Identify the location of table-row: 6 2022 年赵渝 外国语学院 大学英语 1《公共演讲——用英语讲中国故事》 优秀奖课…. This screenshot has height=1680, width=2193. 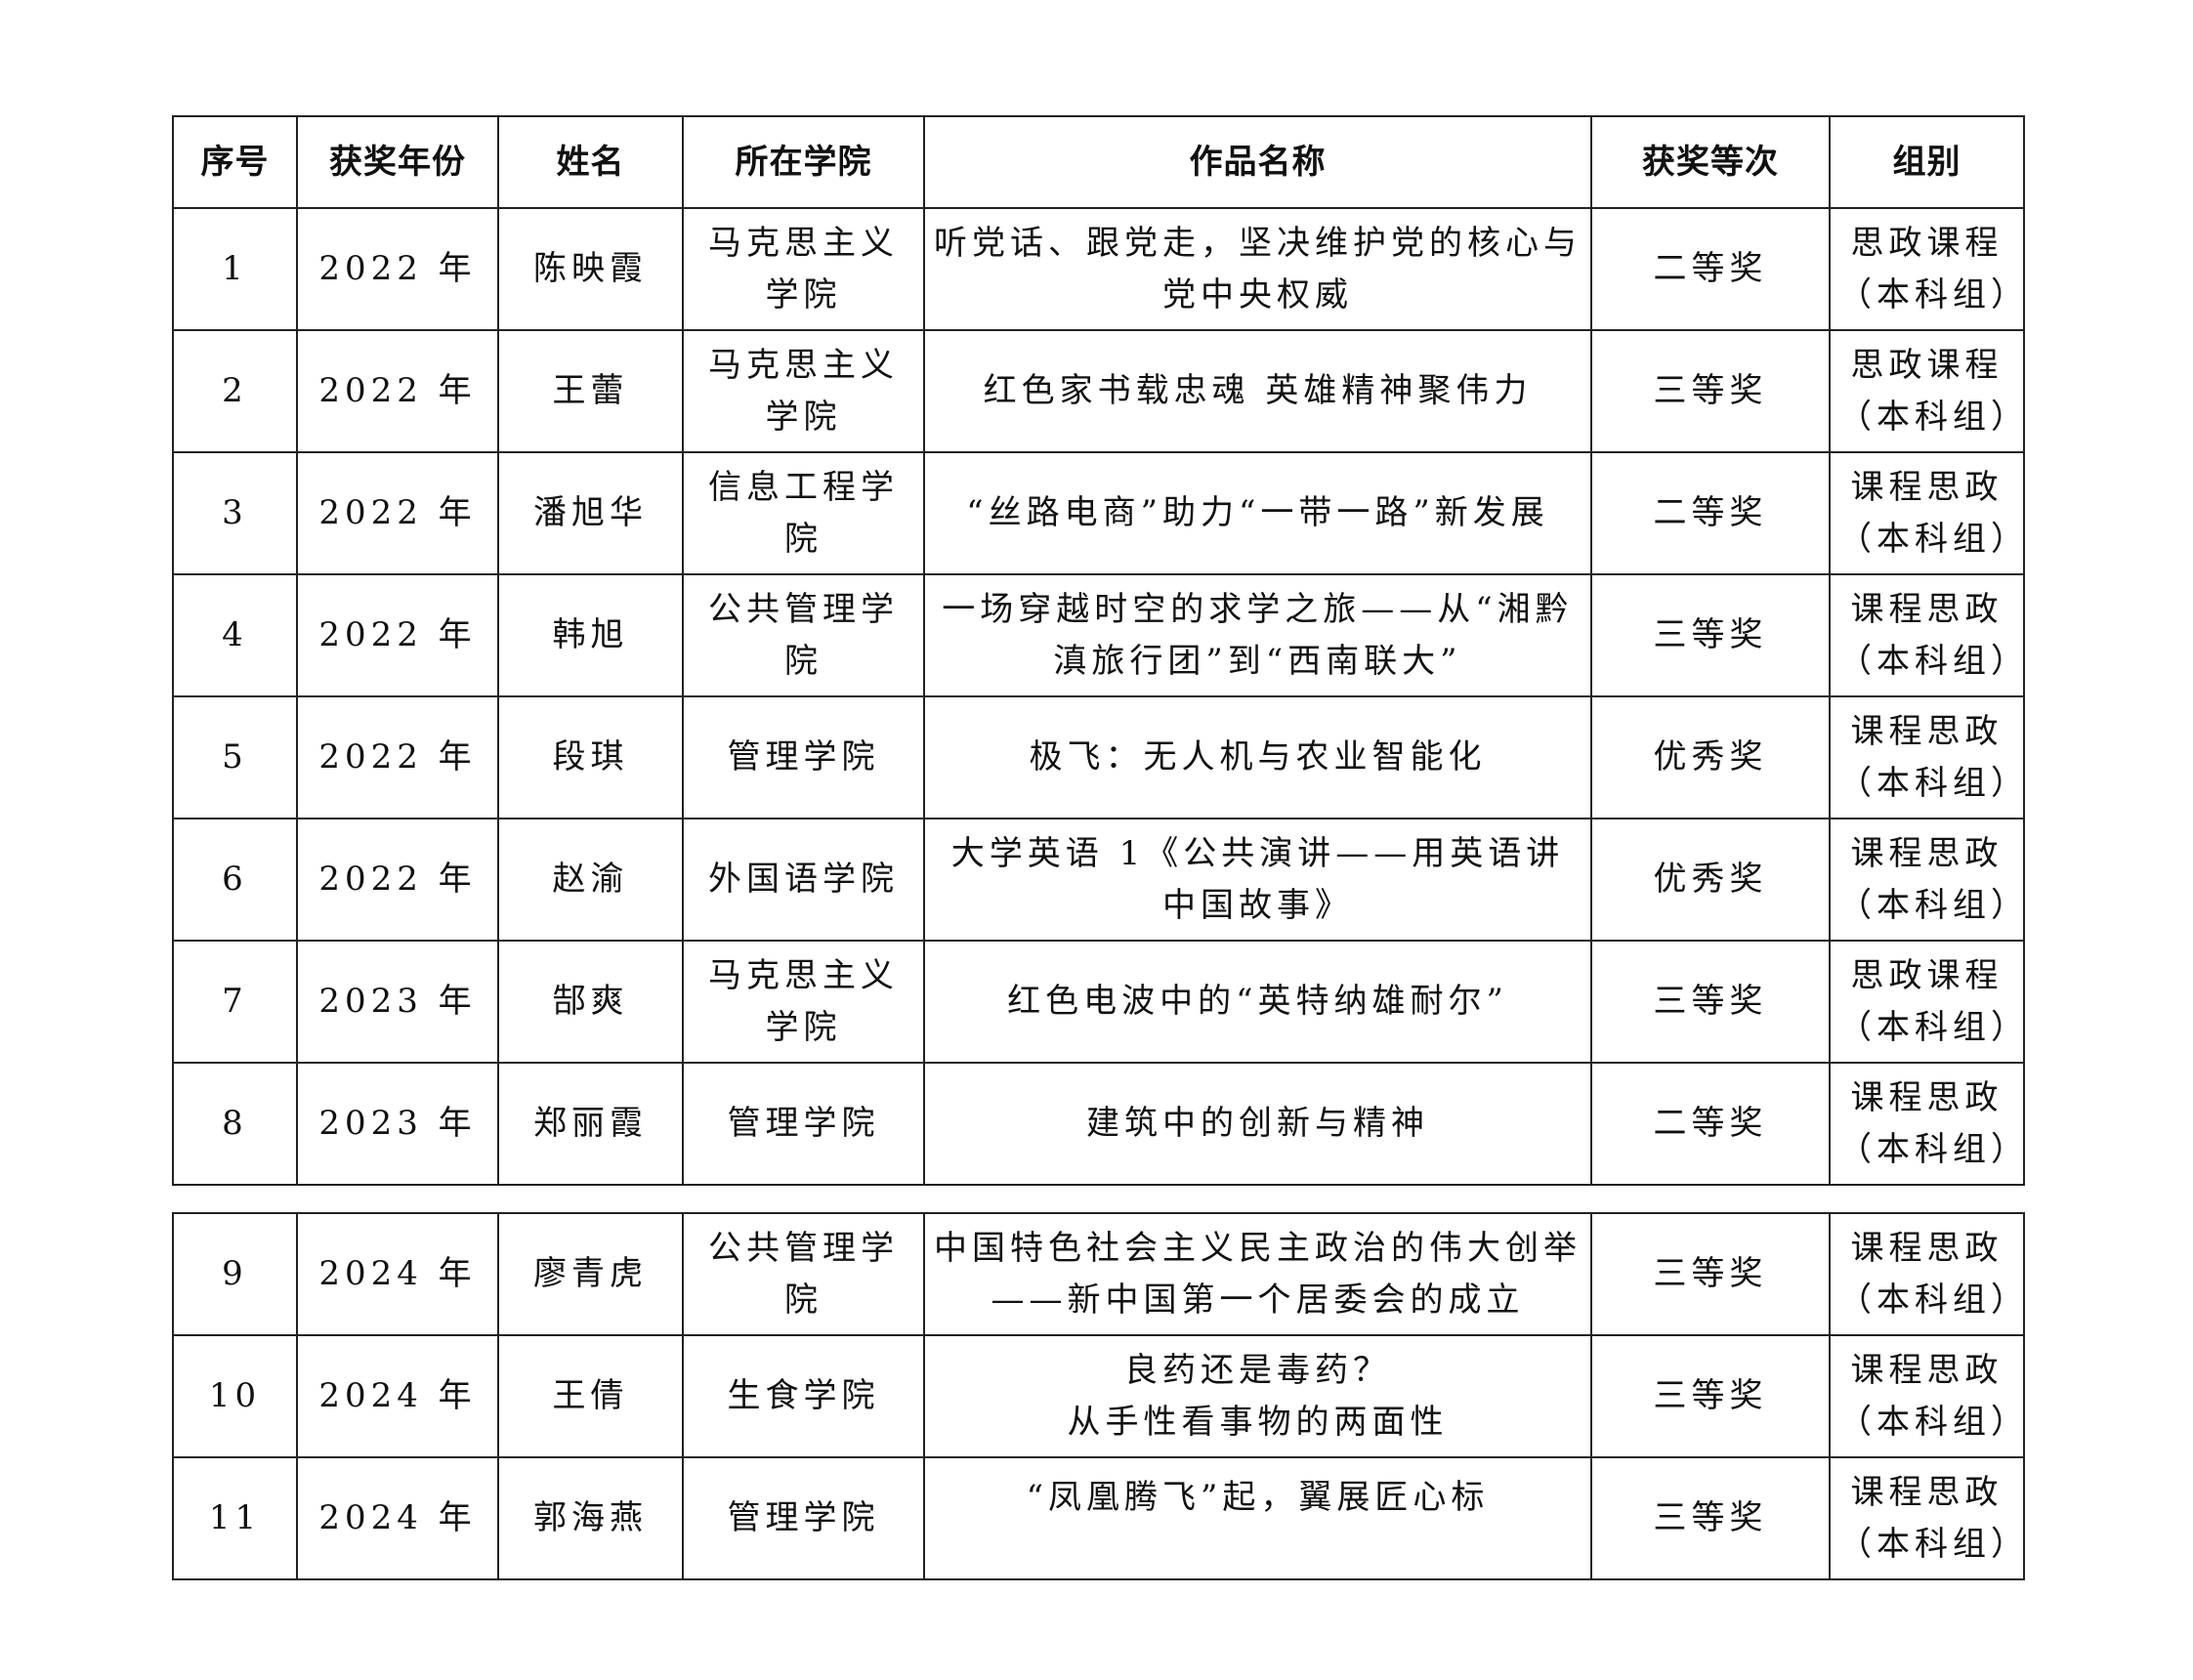
(1099, 880).